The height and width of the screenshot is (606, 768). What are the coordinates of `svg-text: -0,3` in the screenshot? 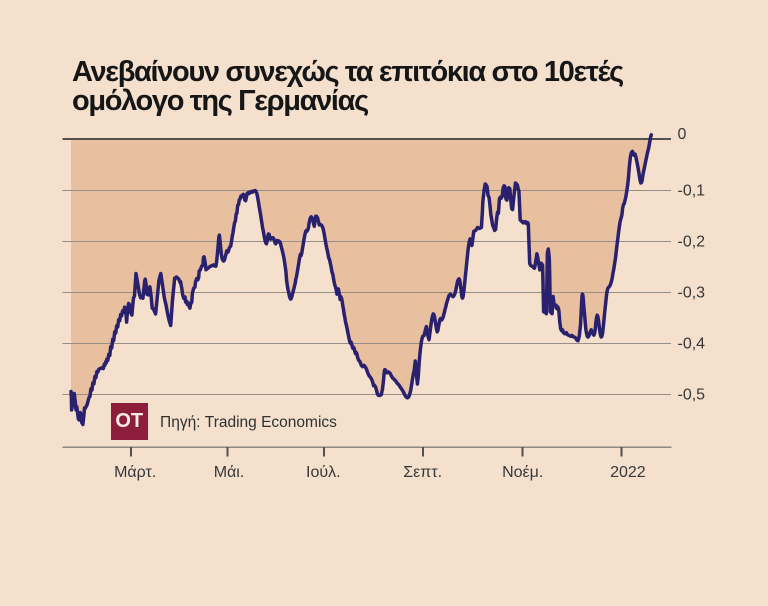 It's located at (692, 292).